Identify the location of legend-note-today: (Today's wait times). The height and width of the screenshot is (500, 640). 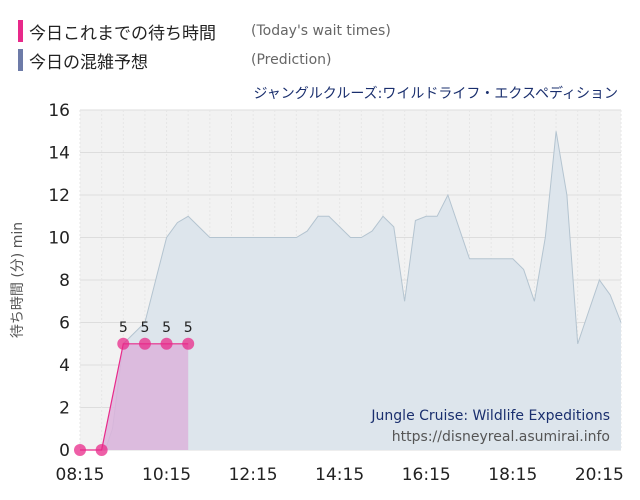
(321, 31).